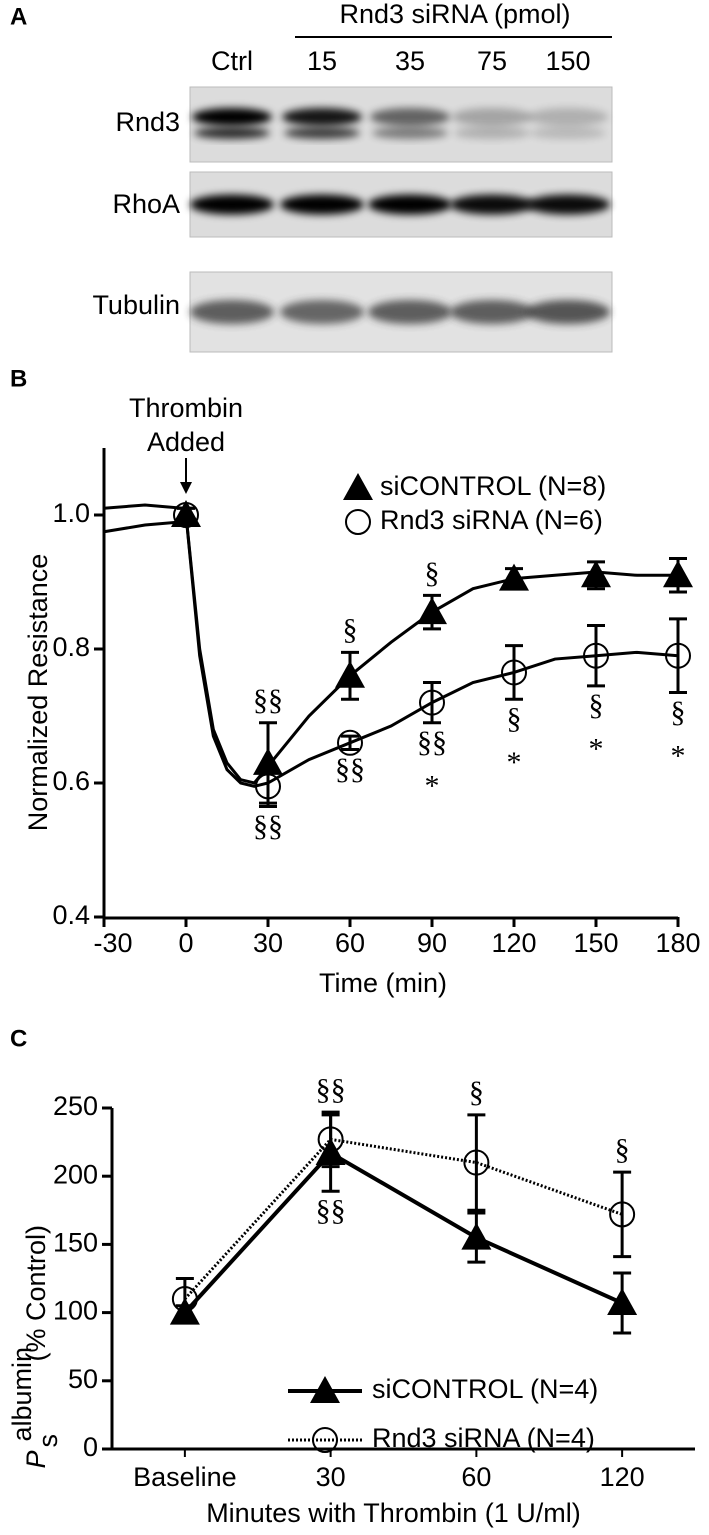 Image resolution: width=709 pixels, height=1535 pixels. Describe the element at coordinates (147, 122) in the screenshot. I see `row-label: Rnd3` at that location.